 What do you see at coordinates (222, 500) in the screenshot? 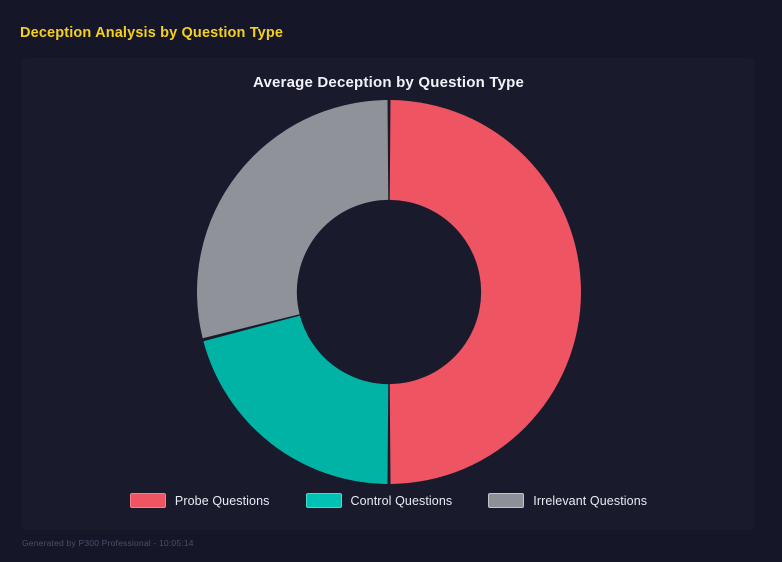
I see `legend-label-probe-questions: Probe Questions` at bounding box center [222, 500].